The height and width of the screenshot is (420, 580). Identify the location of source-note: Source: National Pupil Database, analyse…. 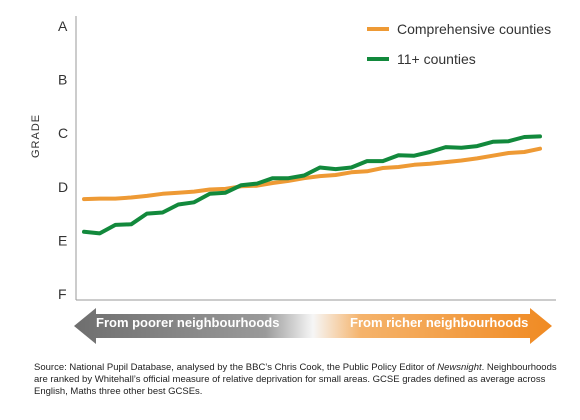
(302, 380).